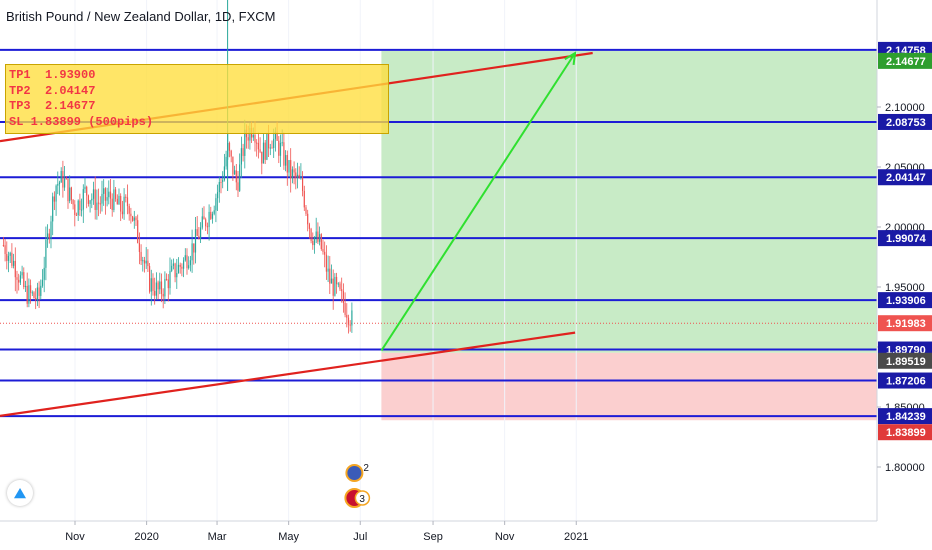 Image resolution: width=932 pixels, height=550 pixels. What do you see at coordinates (478, 202) in the screenshot?
I see `target-arrow` at bounding box center [478, 202].